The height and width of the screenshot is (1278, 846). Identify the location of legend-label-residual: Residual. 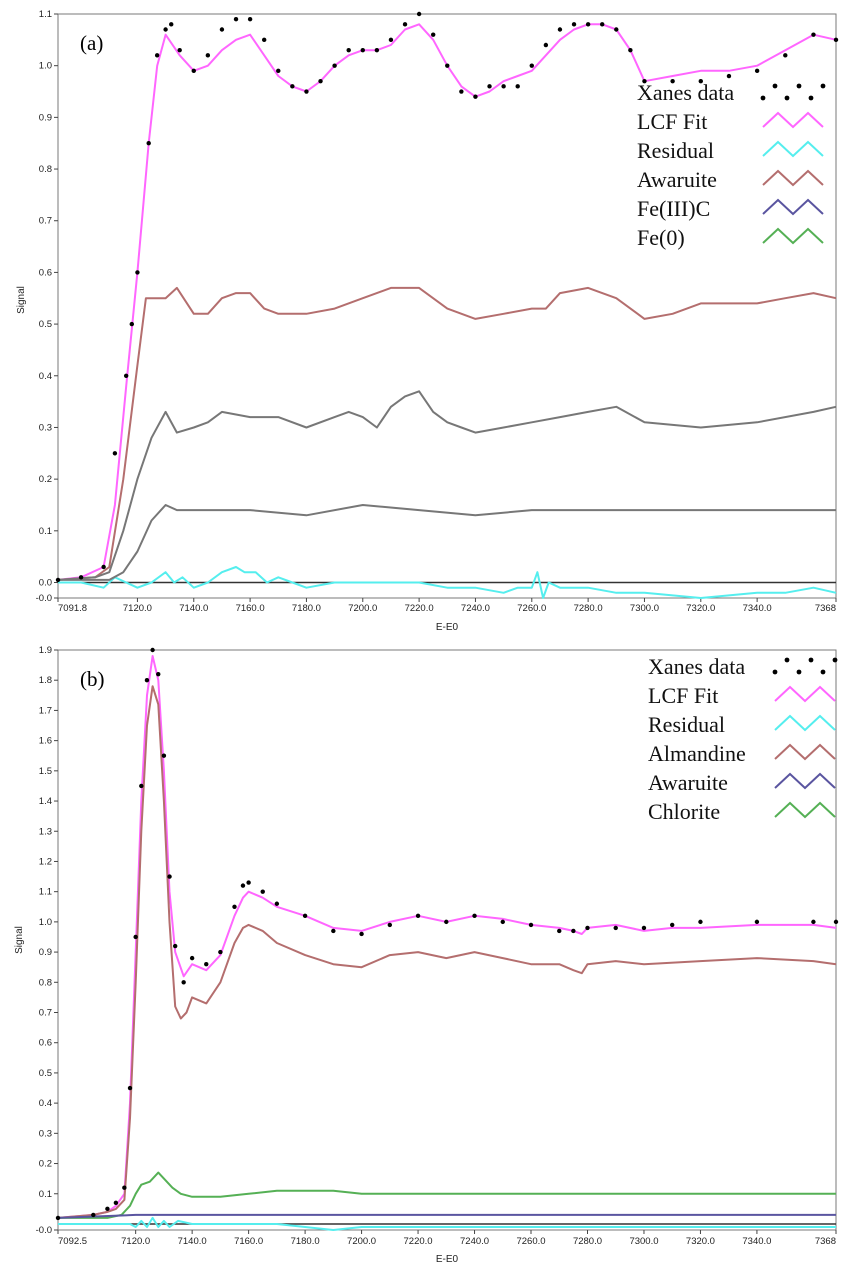
(675, 150).